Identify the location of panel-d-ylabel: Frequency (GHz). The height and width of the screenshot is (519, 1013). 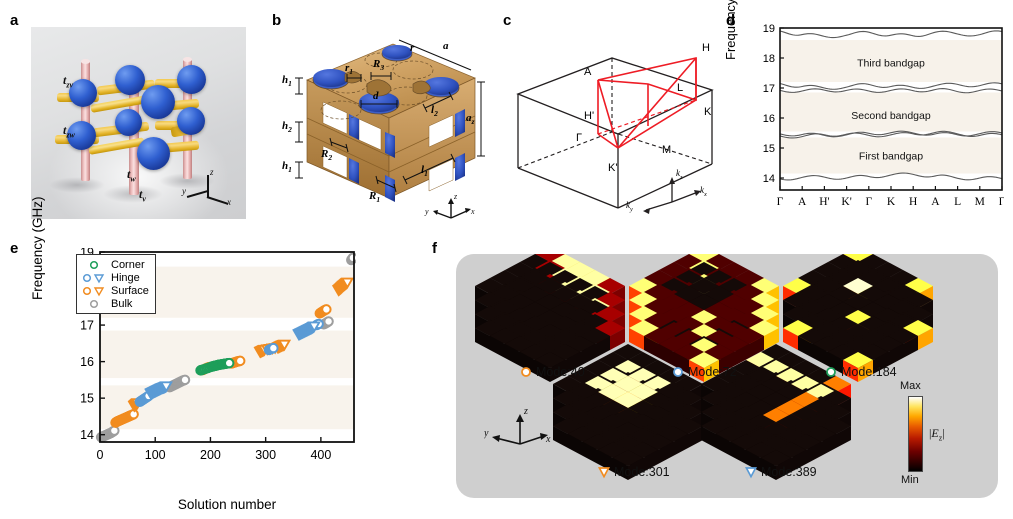
(730, 30).